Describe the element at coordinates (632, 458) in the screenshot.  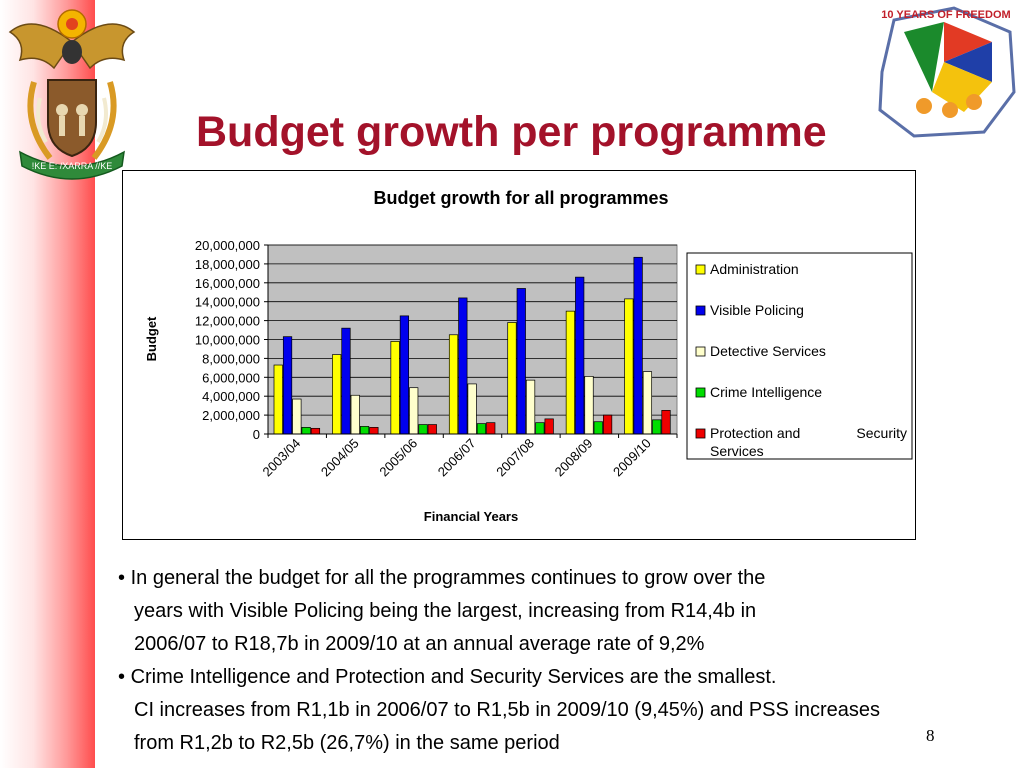
I see `x-tick-label: 2009/10` at that location.